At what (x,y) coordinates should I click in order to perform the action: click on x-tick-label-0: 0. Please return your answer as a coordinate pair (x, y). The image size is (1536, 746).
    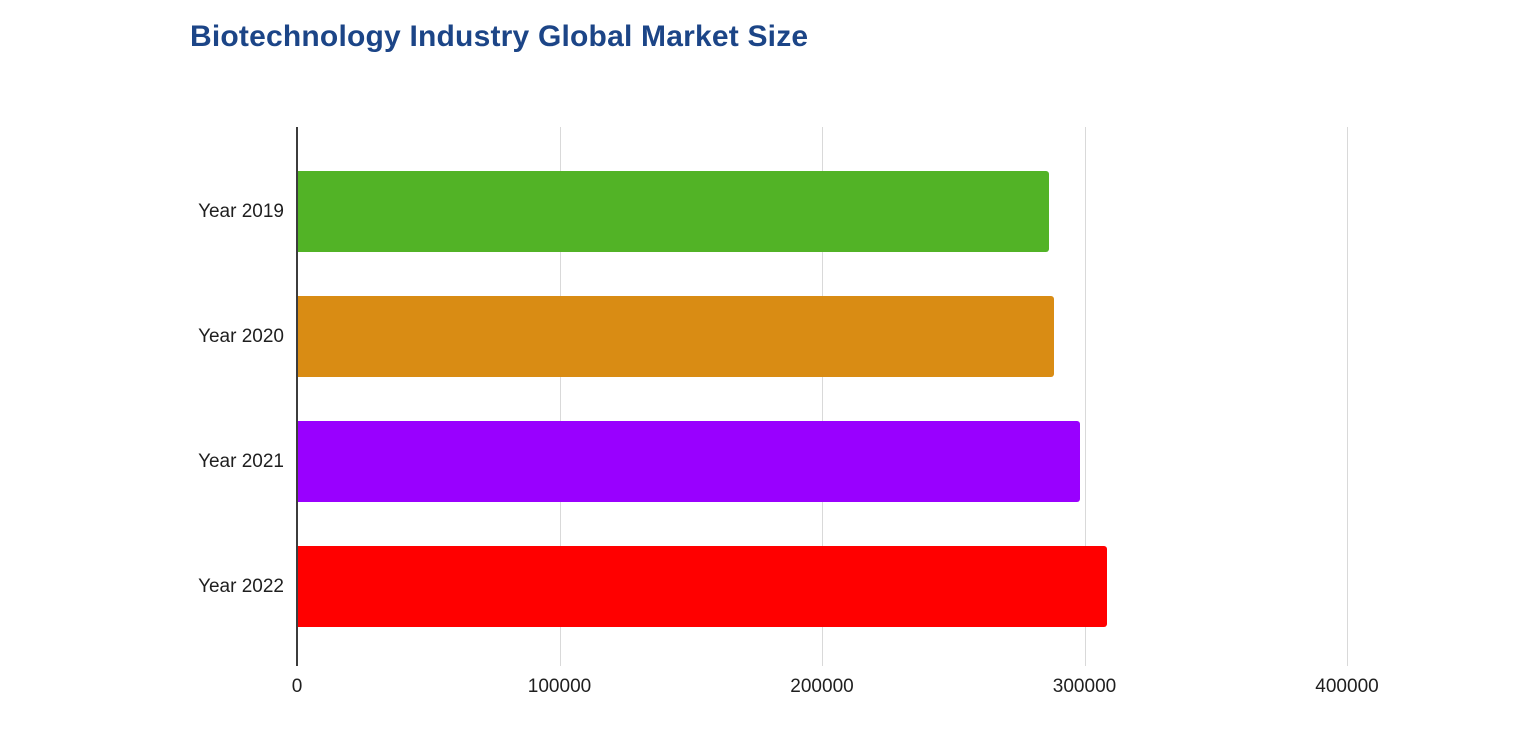
    Looking at the image, I should click on (297, 686).